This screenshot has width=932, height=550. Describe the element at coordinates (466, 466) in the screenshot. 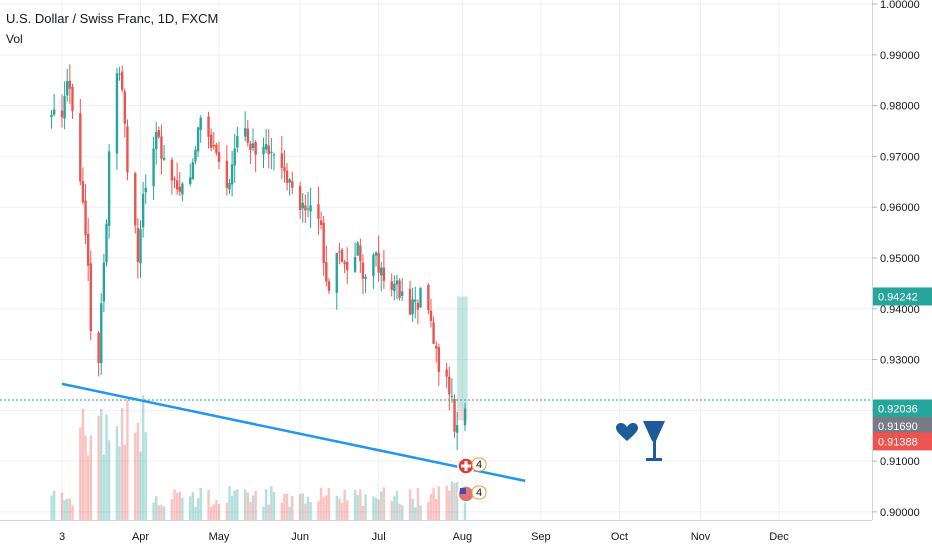

I see `swiss-cross-icon-bar` at that location.